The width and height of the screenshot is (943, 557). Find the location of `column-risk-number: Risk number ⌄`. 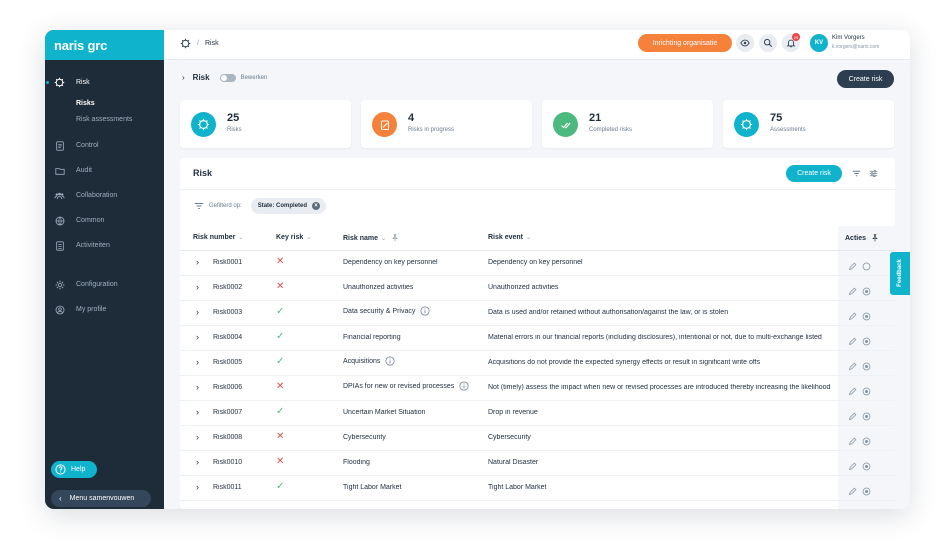

column-risk-number: Risk number ⌄ is located at coordinates (218, 237).